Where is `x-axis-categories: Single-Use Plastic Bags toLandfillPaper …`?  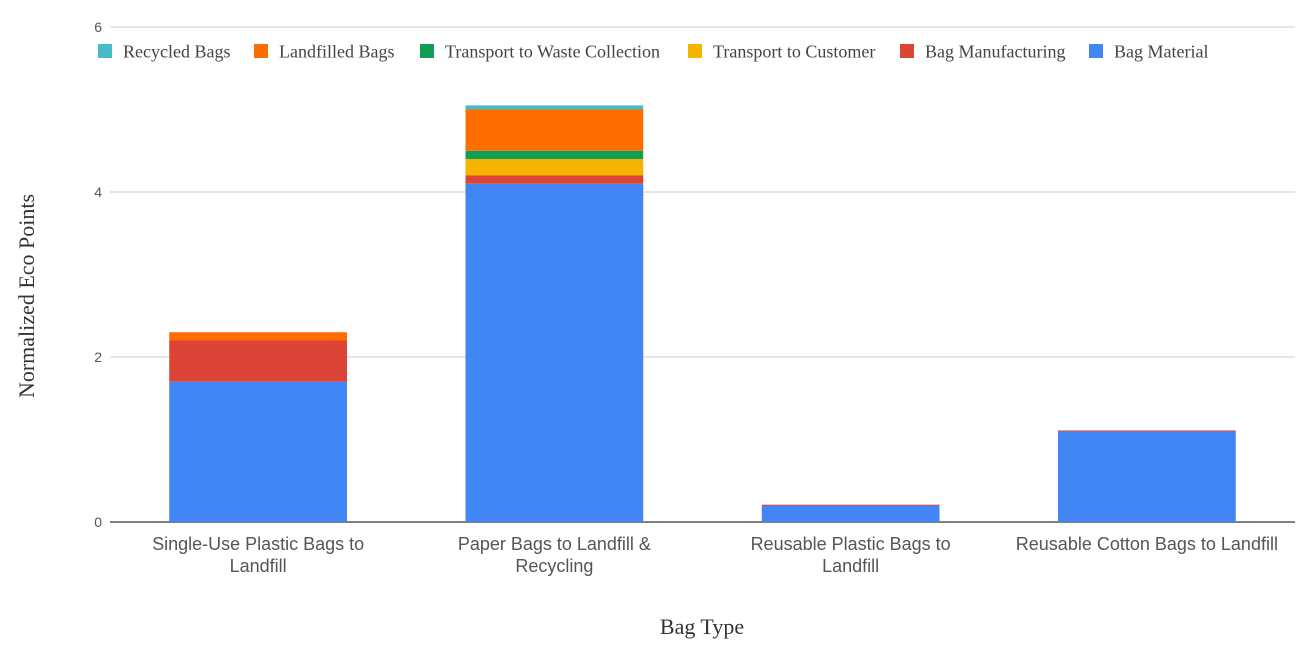
x-axis-categories: Single-Use Plastic Bags toLandfillPaper … is located at coordinates (715, 555).